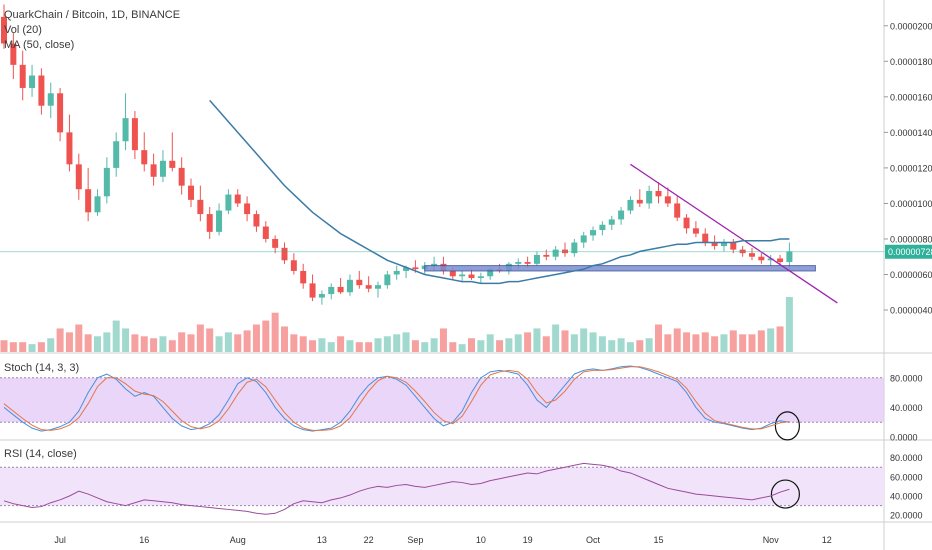  I want to click on stoch-circle-annotation, so click(787, 426).